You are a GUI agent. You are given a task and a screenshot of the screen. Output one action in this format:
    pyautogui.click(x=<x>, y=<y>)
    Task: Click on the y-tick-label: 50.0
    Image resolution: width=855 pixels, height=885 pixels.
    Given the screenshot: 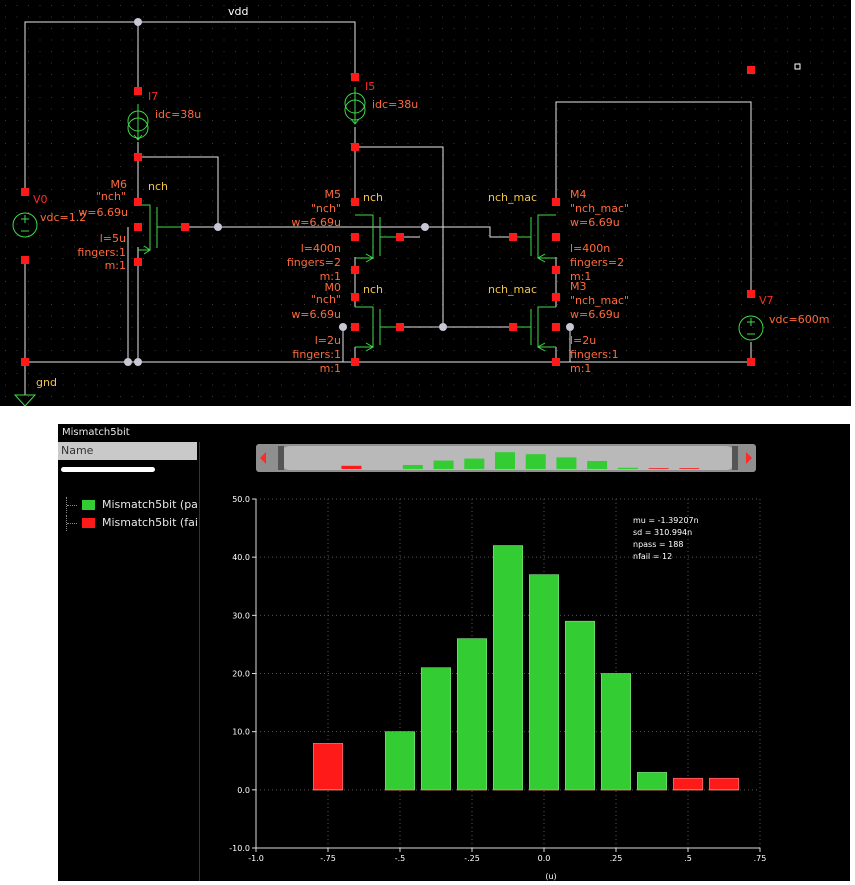 What is the action you would take?
    pyautogui.click(x=241, y=499)
    